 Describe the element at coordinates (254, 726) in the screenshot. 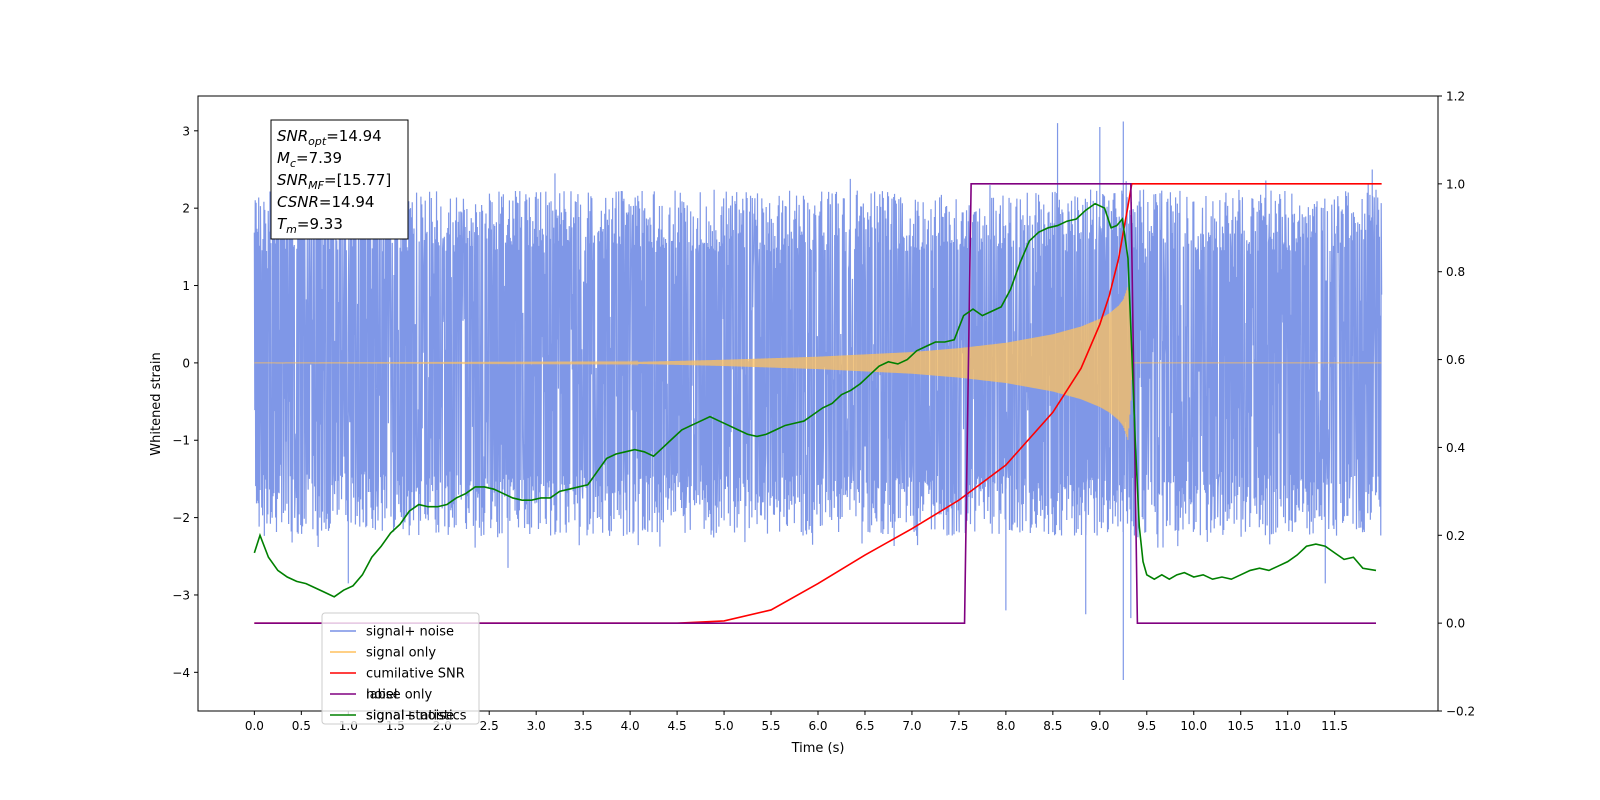

I see `x-tick-label: 0.0` at that location.